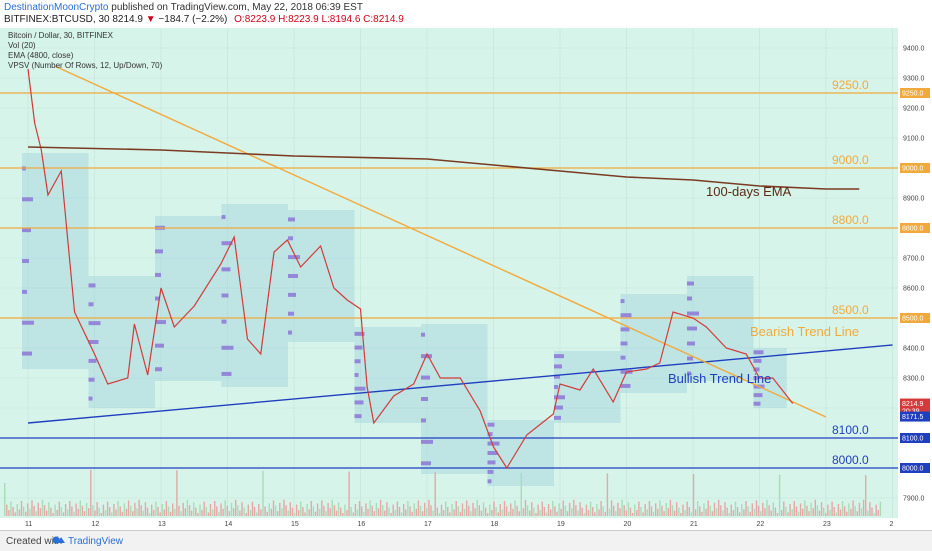 The width and height of the screenshot is (932, 551). What do you see at coordinates (914, 139) in the screenshot?
I see `price-tick-label: 9100.0` at bounding box center [914, 139].